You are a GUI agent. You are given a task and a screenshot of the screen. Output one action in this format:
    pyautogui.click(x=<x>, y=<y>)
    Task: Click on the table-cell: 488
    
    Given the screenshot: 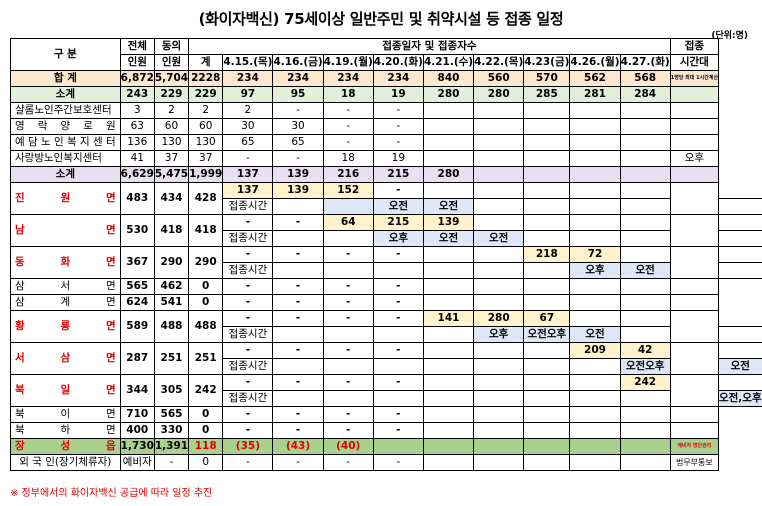 What is the action you would take?
    pyautogui.click(x=171, y=326)
    